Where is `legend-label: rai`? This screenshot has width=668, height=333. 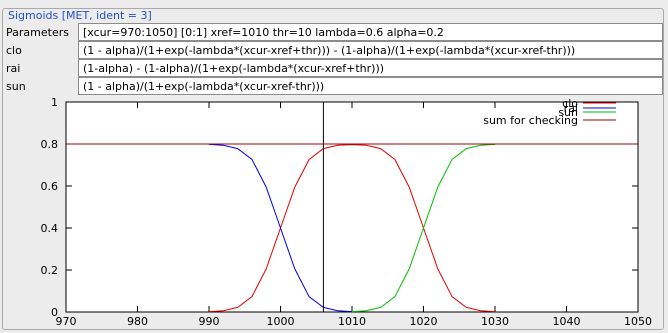 legend-label: rai is located at coordinates (571, 108).